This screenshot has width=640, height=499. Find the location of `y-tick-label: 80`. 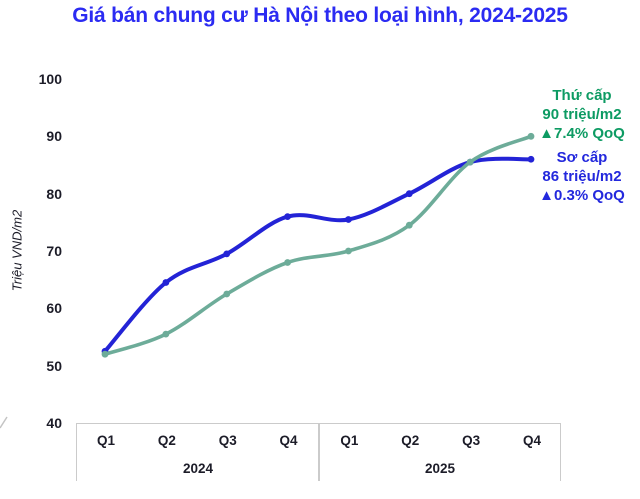

y-tick-label: 80 is located at coordinates (54, 193).